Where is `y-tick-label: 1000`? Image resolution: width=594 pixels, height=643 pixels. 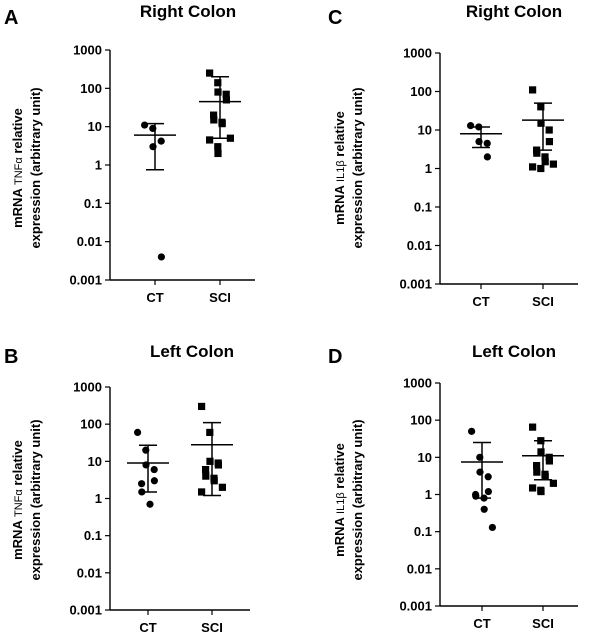 y-tick-label: 1000 is located at coordinates (417, 53).